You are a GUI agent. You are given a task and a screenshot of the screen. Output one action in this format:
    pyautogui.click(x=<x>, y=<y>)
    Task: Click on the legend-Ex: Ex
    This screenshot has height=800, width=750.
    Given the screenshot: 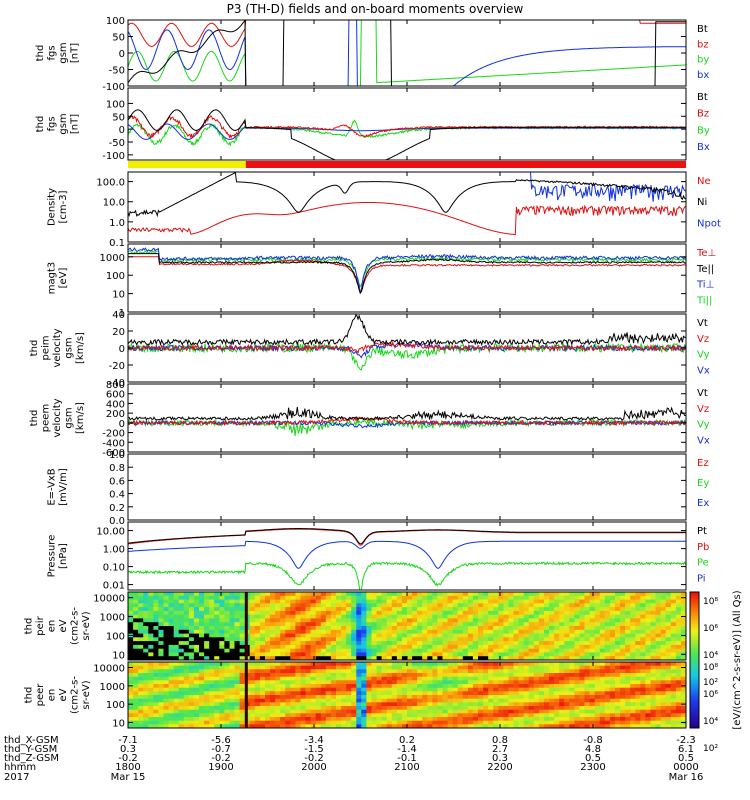 What is the action you would take?
    pyautogui.click(x=703, y=503)
    